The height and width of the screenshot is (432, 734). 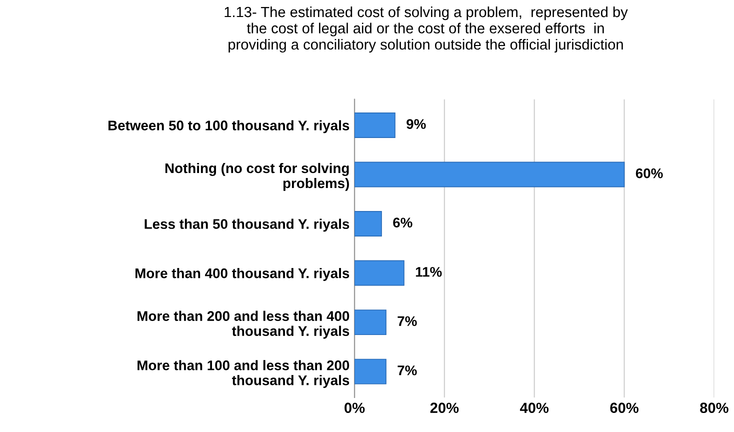 What do you see at coordinates (624, 408) in the screenshot?
I see `x-tick-label: 60%` at bounding box center [624, 408].